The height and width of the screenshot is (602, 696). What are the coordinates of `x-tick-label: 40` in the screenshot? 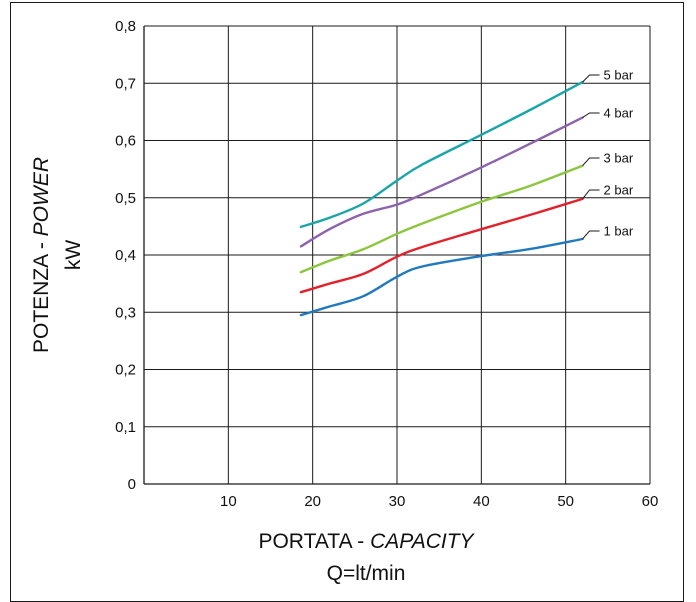 It's located at (481, 501).